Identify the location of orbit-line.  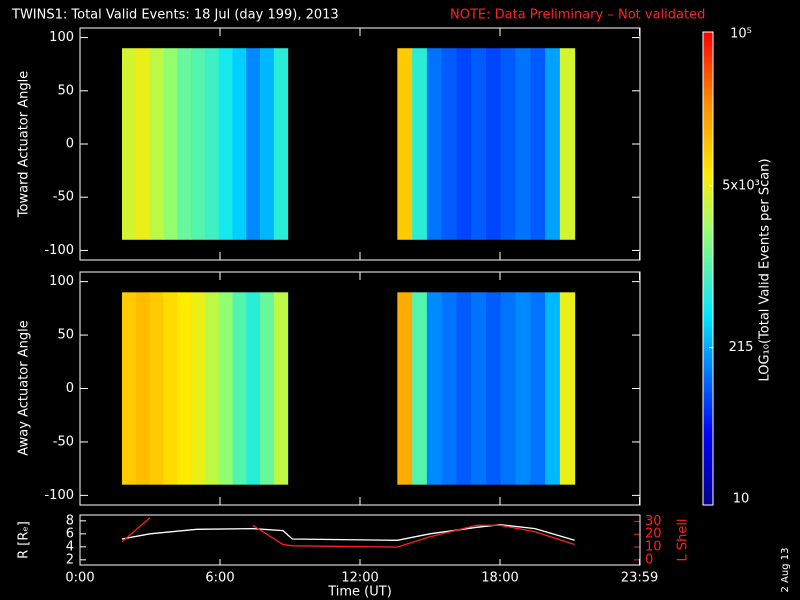
(348, 532).